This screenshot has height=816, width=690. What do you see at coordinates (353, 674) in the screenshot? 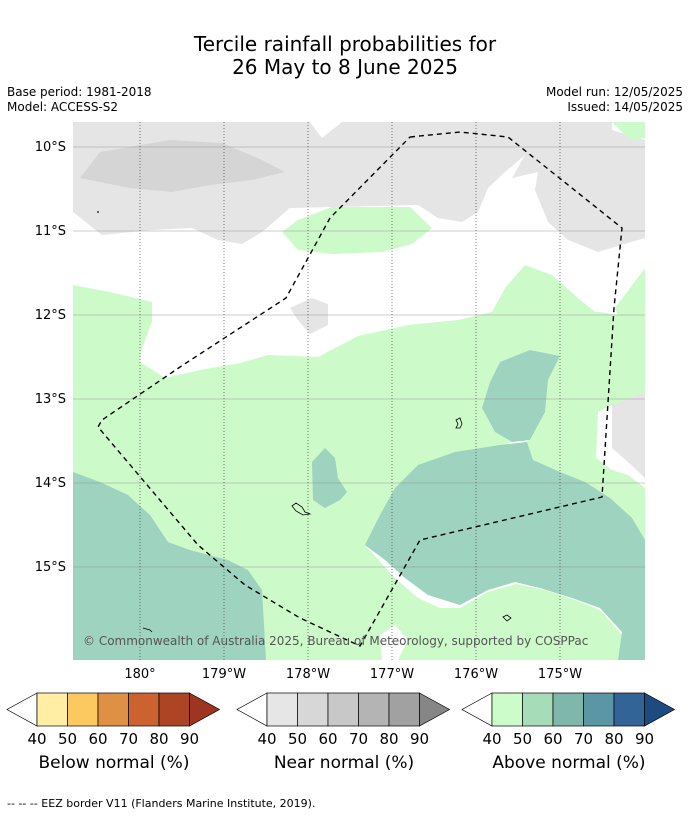
I see `longitude-labels: 180° 179°W 178°W 177°W 176°W 175°W` at bounding box center [353, 674].